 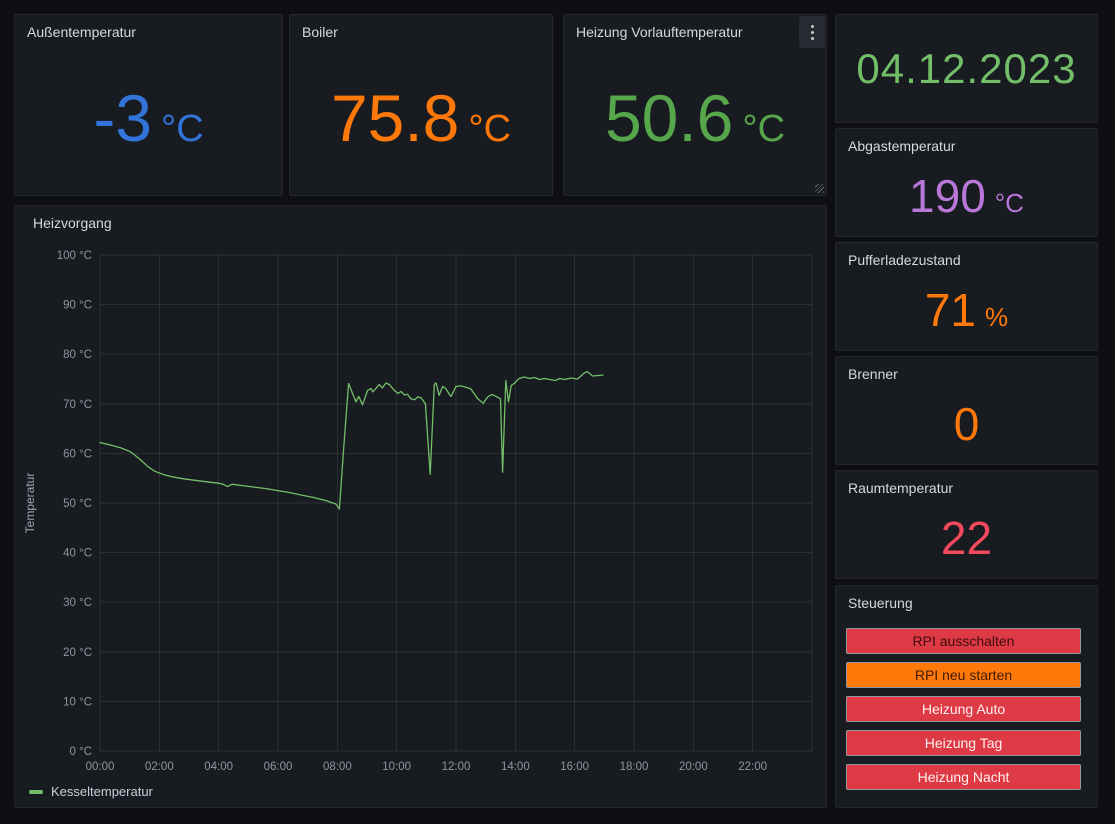 I want to click on svg-text: 00:00, so click(x=100, y=767).